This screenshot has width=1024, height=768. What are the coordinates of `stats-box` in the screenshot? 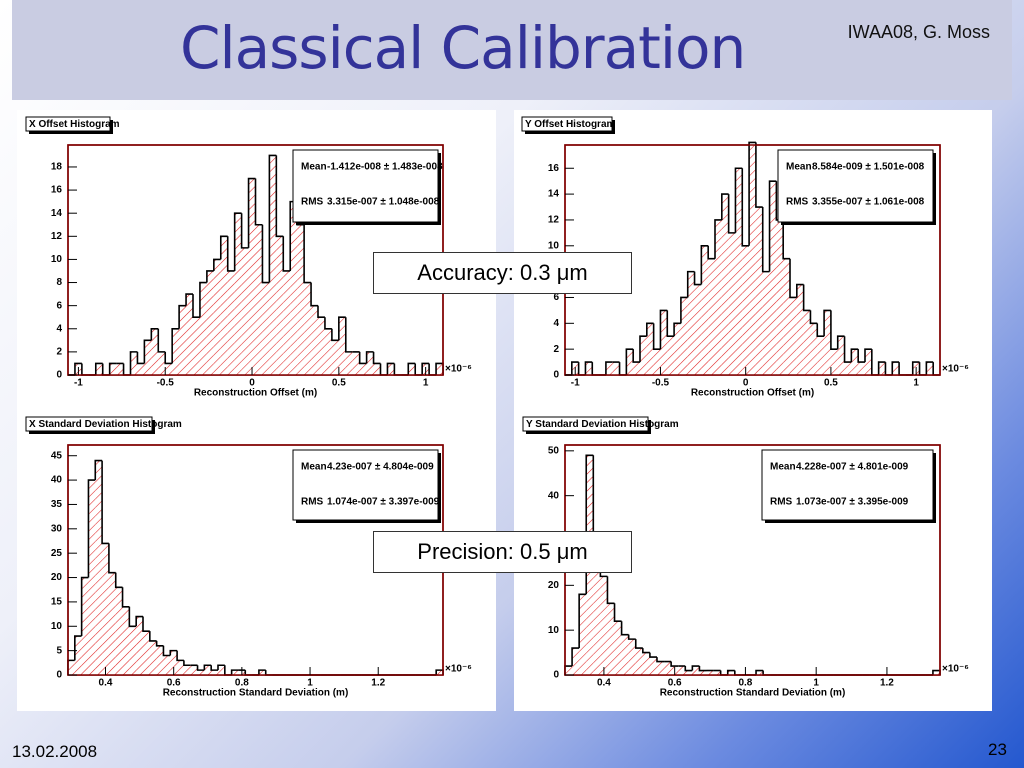 It's located at (365, 186).